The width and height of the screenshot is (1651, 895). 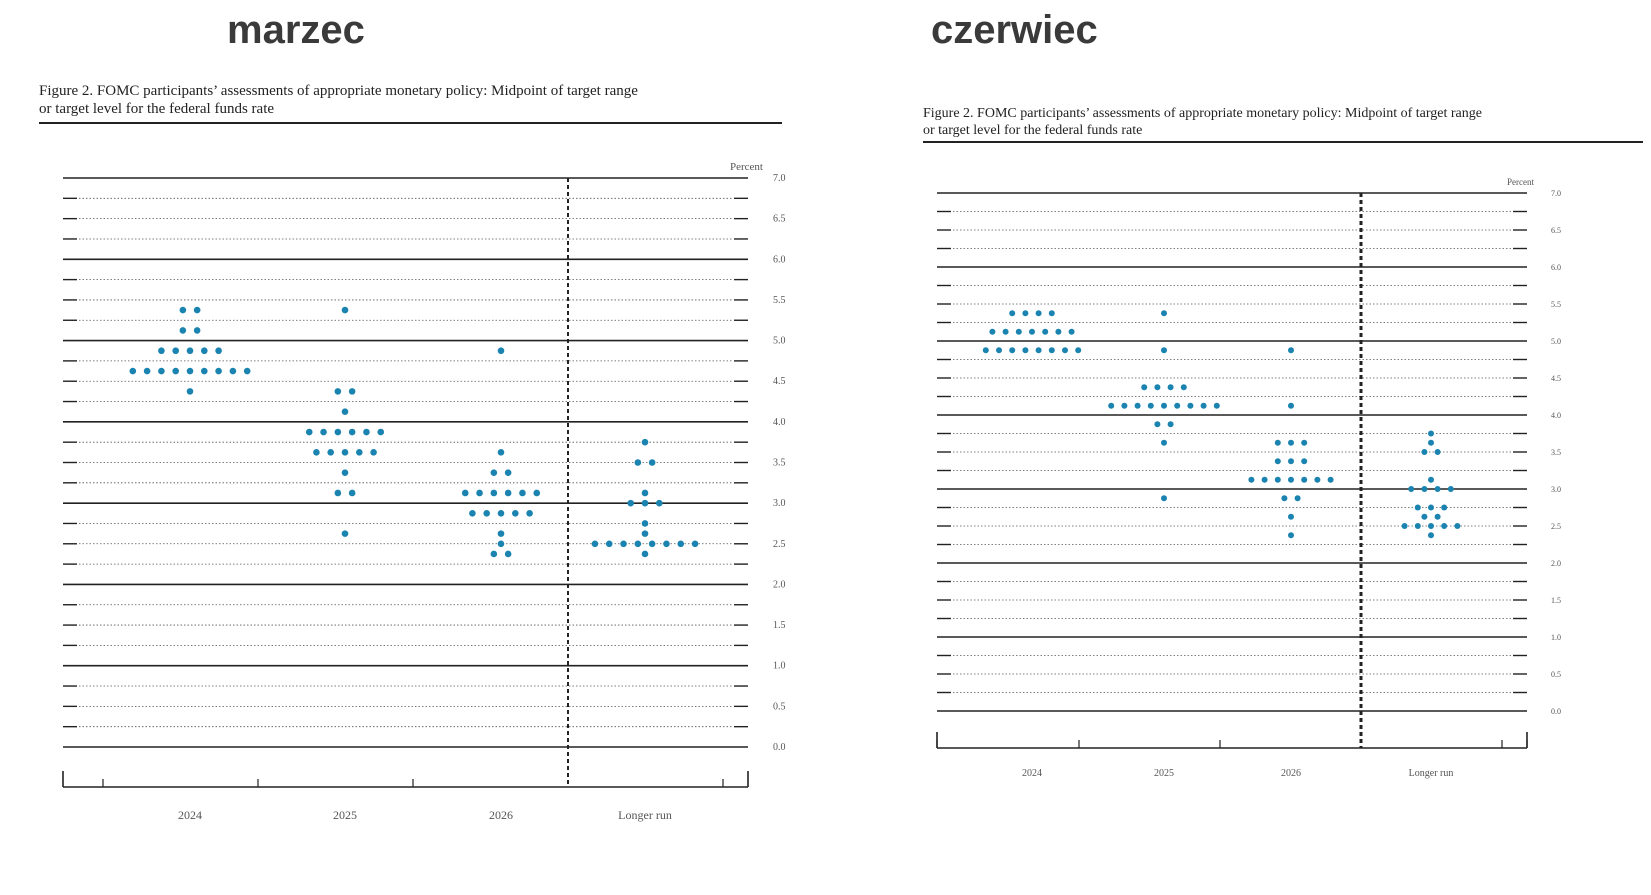 What do you see at coordinates (1556, 489) in the screenshot?
I see `y-tick-label: 3.0` at bounding box center [1556, 489].